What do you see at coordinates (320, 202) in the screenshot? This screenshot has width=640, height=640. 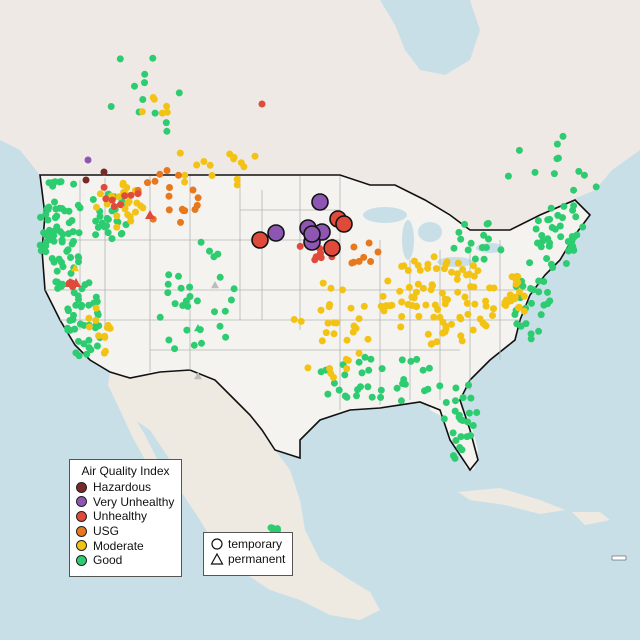 I see `smoke-monitor-large` at bounding box center [320, 202].